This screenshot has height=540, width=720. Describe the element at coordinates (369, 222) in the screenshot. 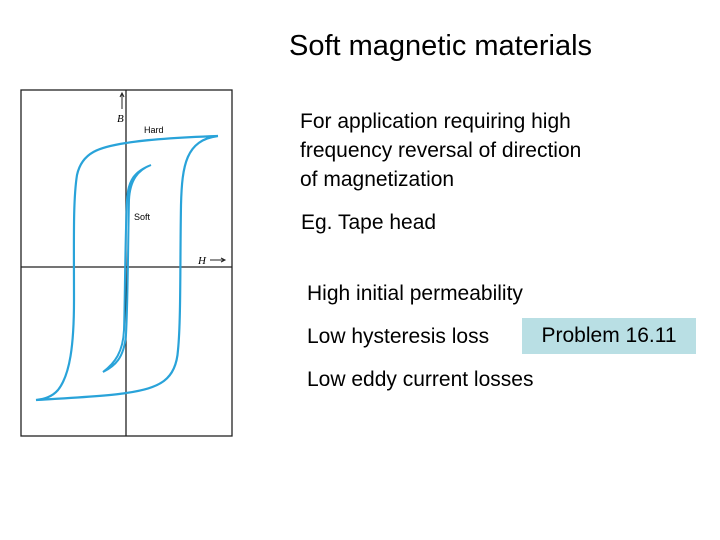

I see `example-text: Eg. Tape head` at that location.